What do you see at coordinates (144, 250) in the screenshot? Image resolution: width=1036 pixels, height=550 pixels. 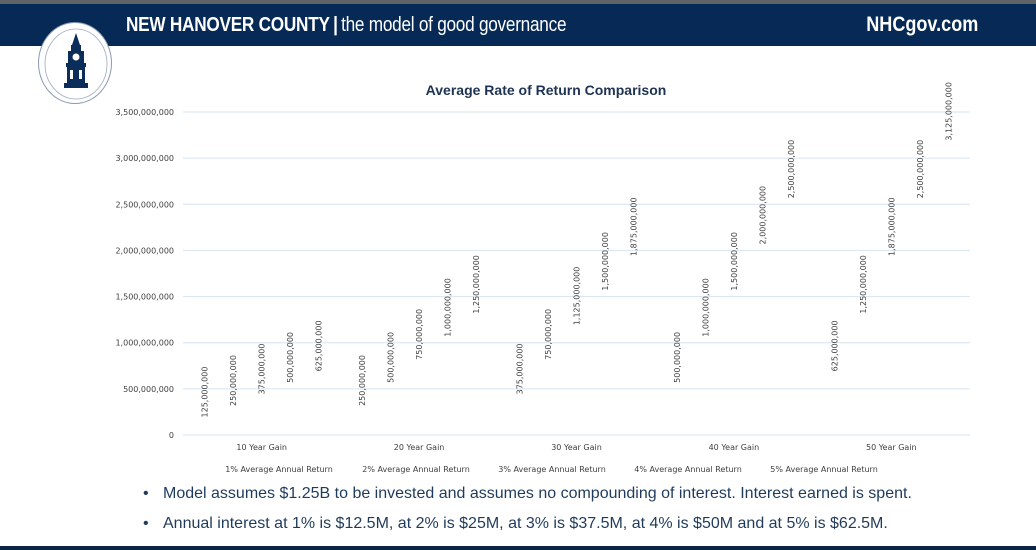 I see `y-tick-label: 2,000,000,000` at bounding box center [144, 250].